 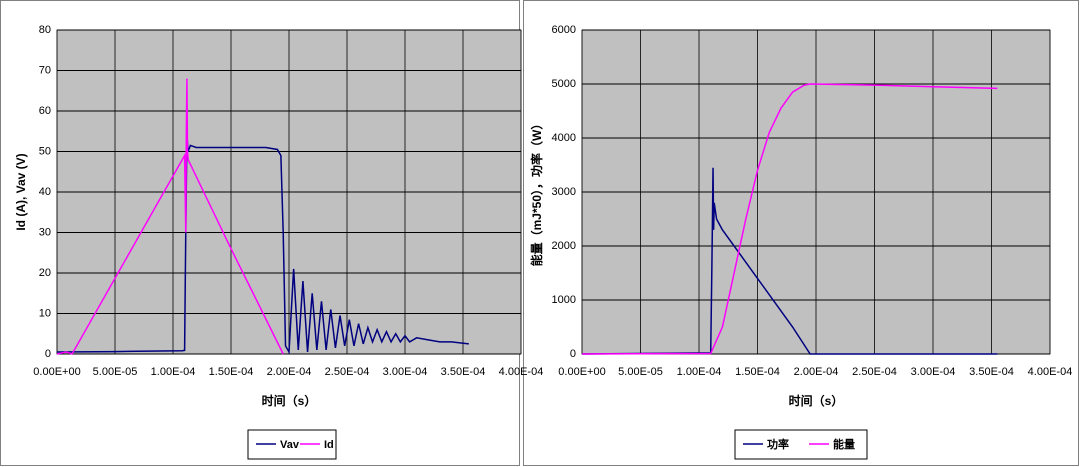 What do you see at coordinates (45, 111) in the screenshot?
I see `y-tick-label: 60` at bounding box center [45, 111].